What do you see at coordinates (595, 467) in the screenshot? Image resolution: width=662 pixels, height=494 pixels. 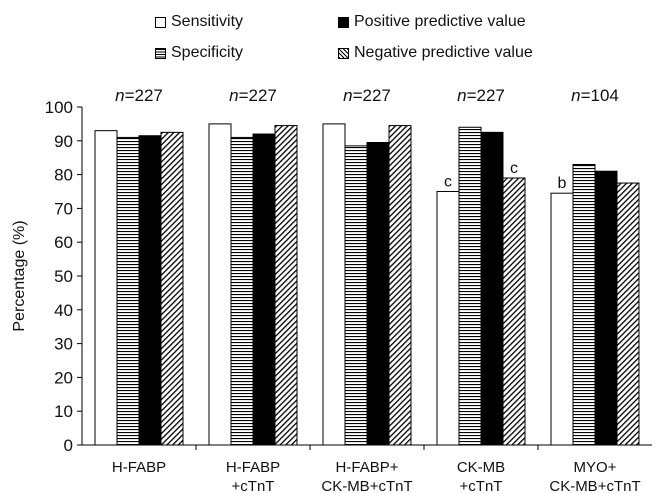 I see `x-tick-label: MYO+` at bounding box center [595, 467].